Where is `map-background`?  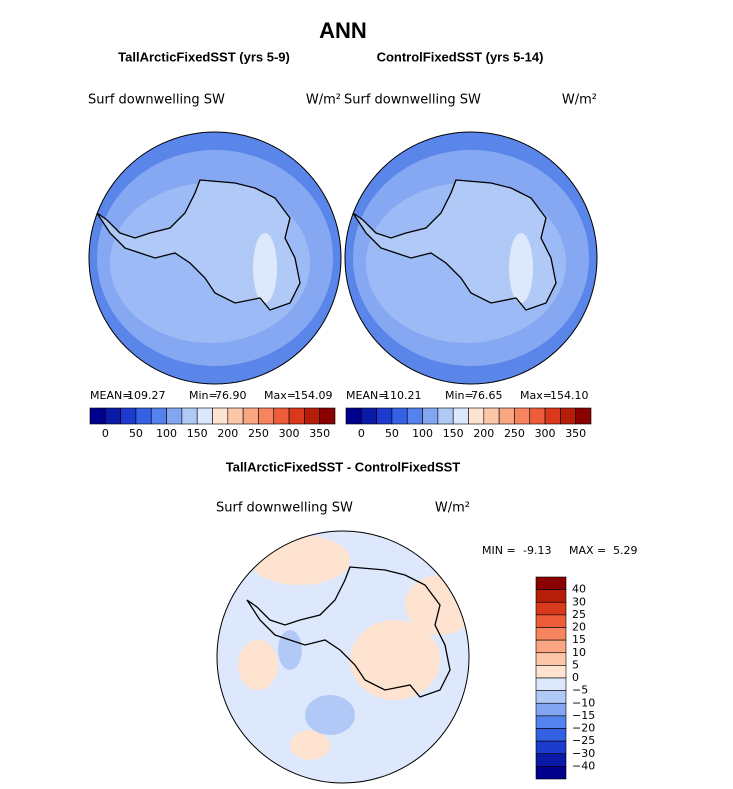
map-background is located at coordinates (343, 657).